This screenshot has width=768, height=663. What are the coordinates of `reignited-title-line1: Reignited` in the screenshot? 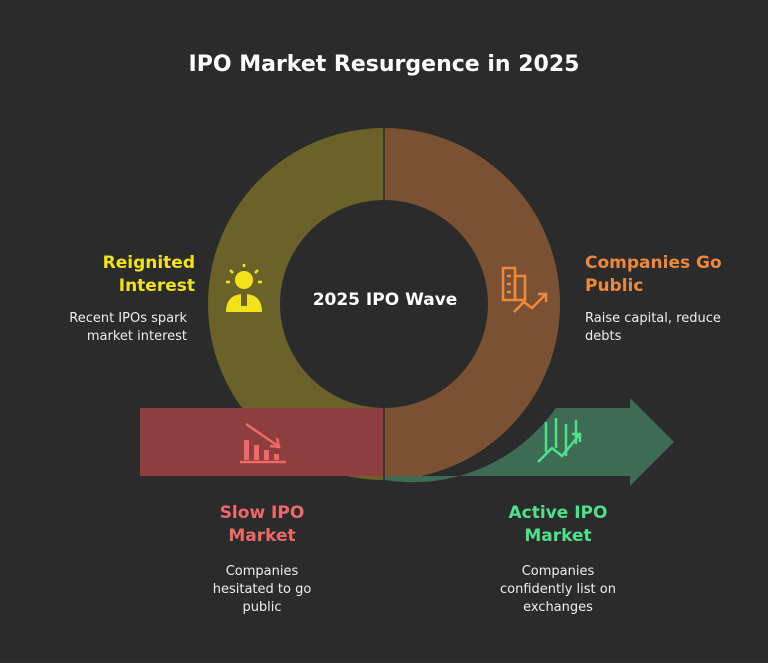 It's located at (148, 263).